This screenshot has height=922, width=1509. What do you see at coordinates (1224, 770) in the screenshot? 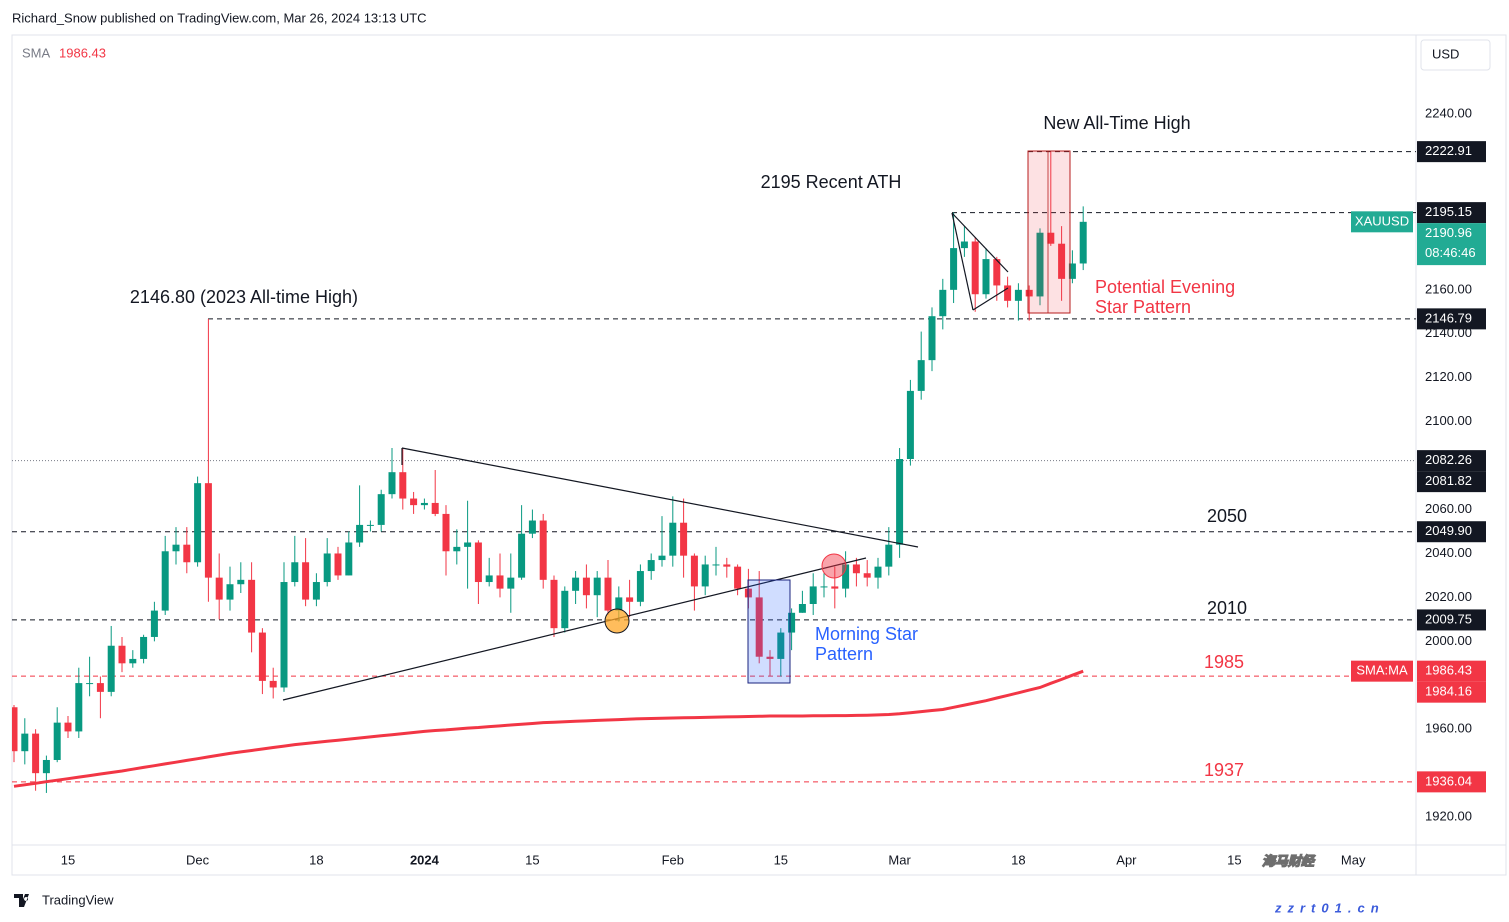
I see `annotation: 1937` at bounding box center [1224, 770].